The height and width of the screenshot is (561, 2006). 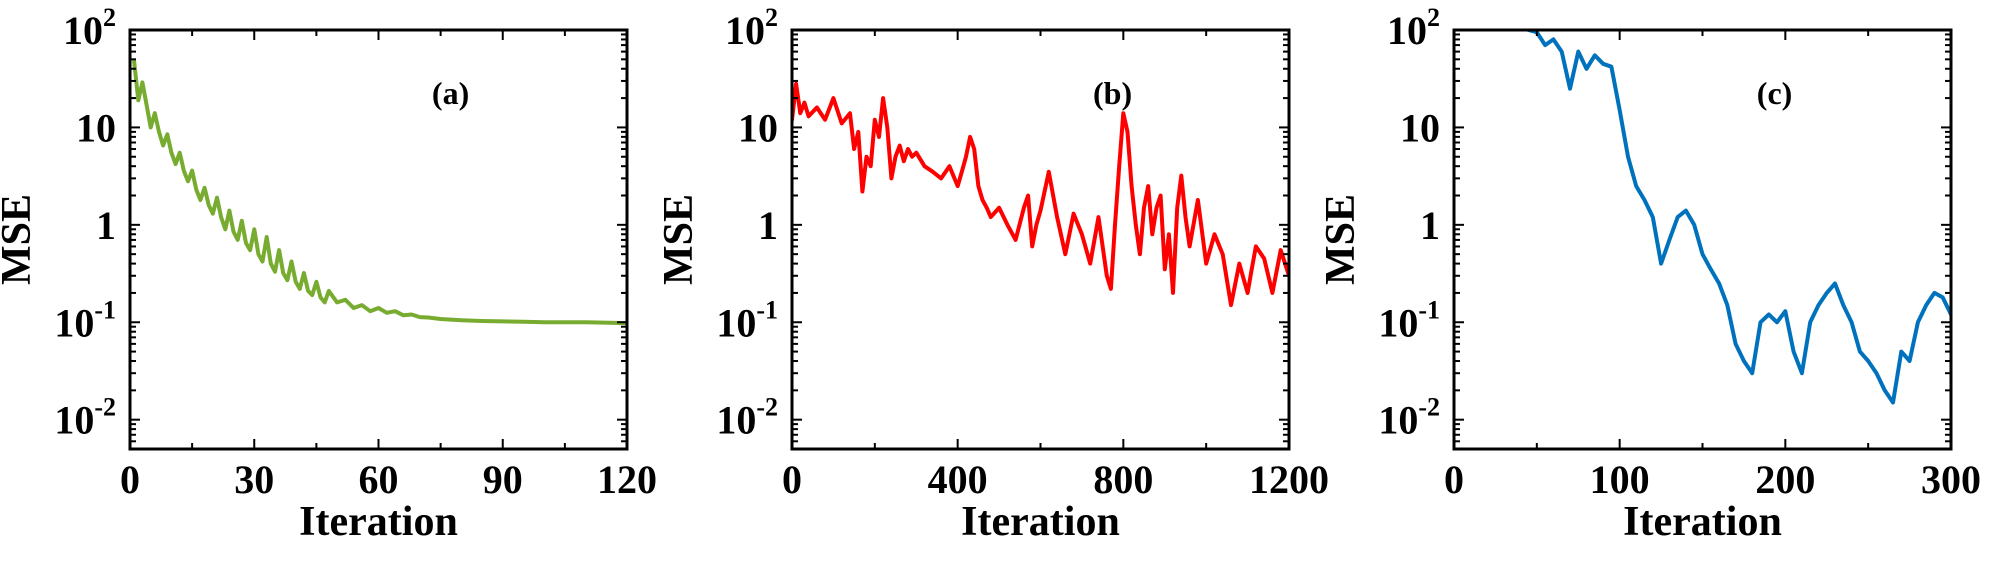 I want to click on x-tick-label: 300, so click(x=1951, y=479).